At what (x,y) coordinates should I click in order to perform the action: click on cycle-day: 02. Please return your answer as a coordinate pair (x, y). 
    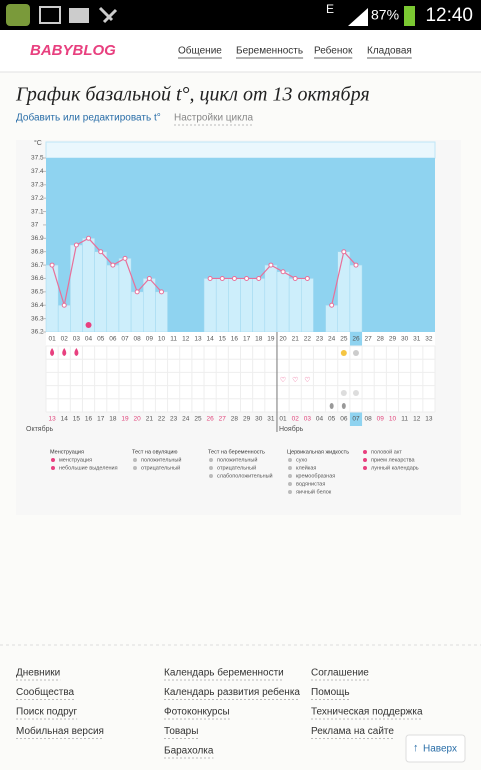
    Looking at the image, I should click on (65, 339).